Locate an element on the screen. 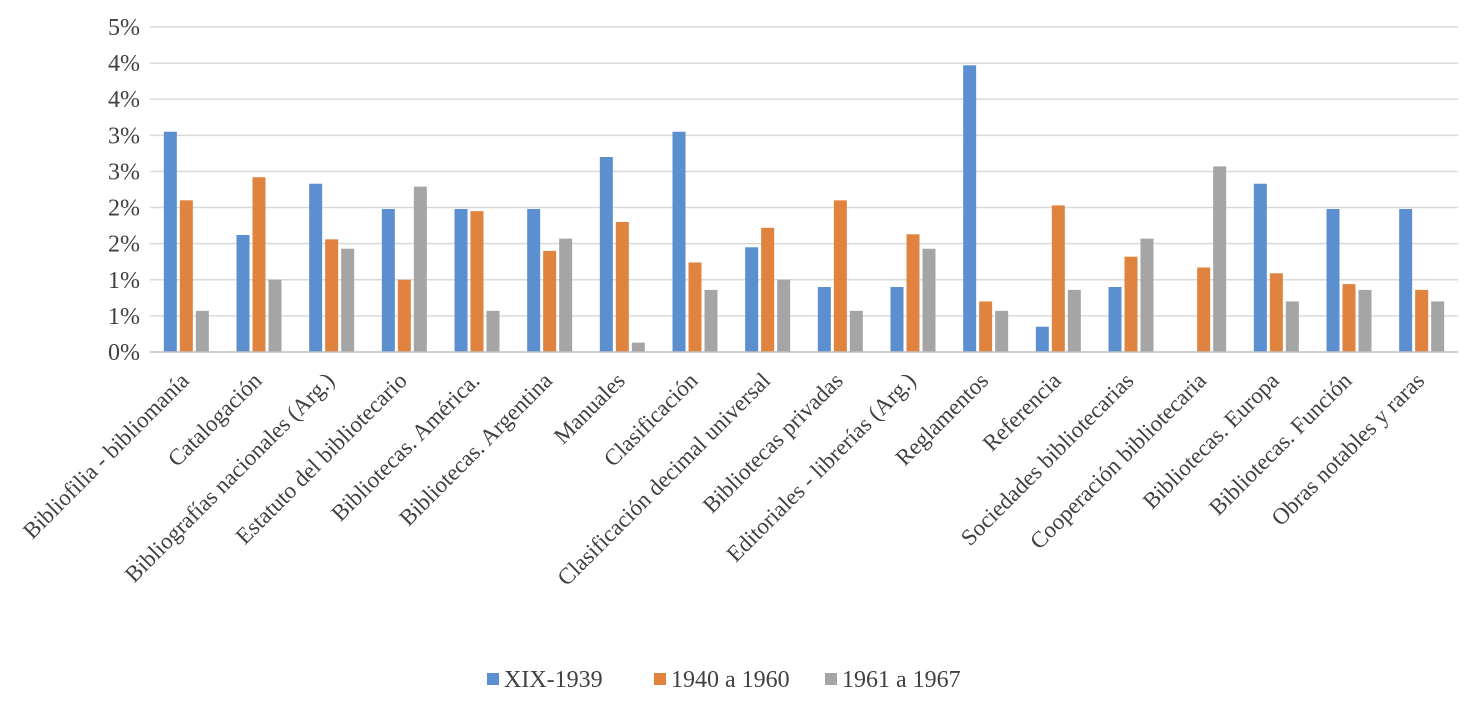 This screenshot has height=707, width=1468. y-axis-tick-labels: 0% 1% 1% 2% 2% 3% 3% 4% 4% 5% is located at coordinates (124, 190).